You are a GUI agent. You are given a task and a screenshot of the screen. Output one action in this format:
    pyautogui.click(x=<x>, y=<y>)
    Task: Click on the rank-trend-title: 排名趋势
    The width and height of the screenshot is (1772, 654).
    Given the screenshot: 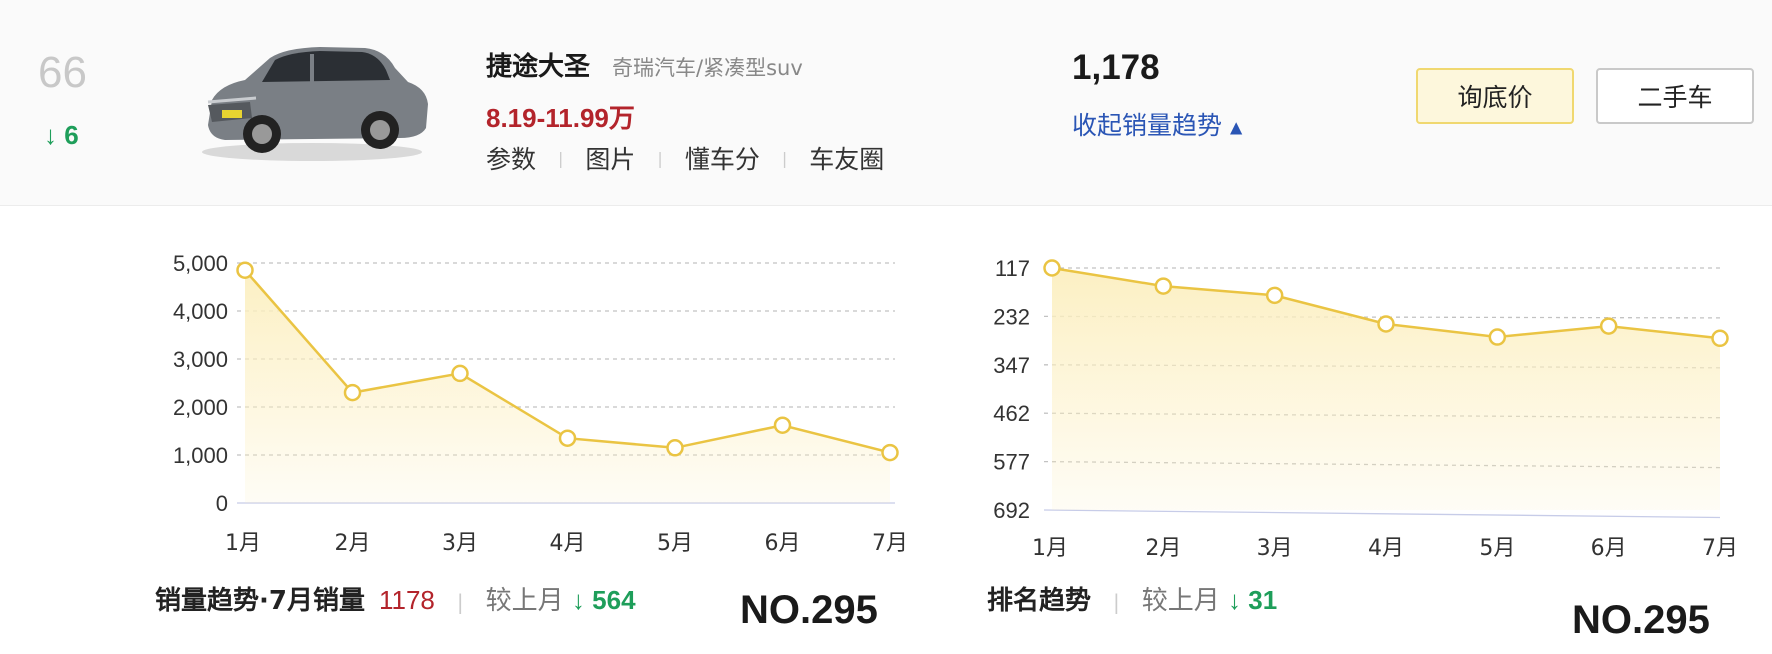 What is the action you would take?
    pyautogui.click(x=1039, y=601)
    